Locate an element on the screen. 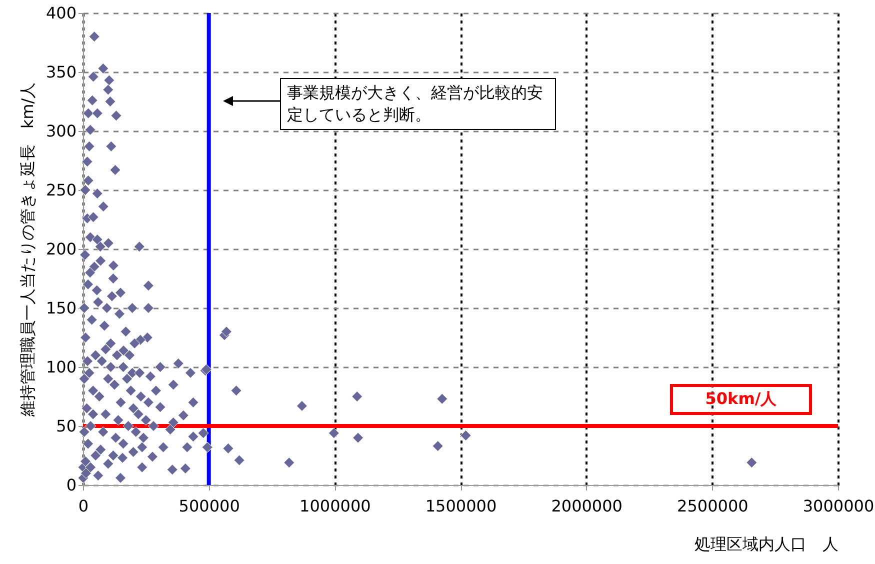 The width and height of the screenshot is (875, 564). x-axis-title: 処理区域内人口 人 is located at coordinates (766, 544).